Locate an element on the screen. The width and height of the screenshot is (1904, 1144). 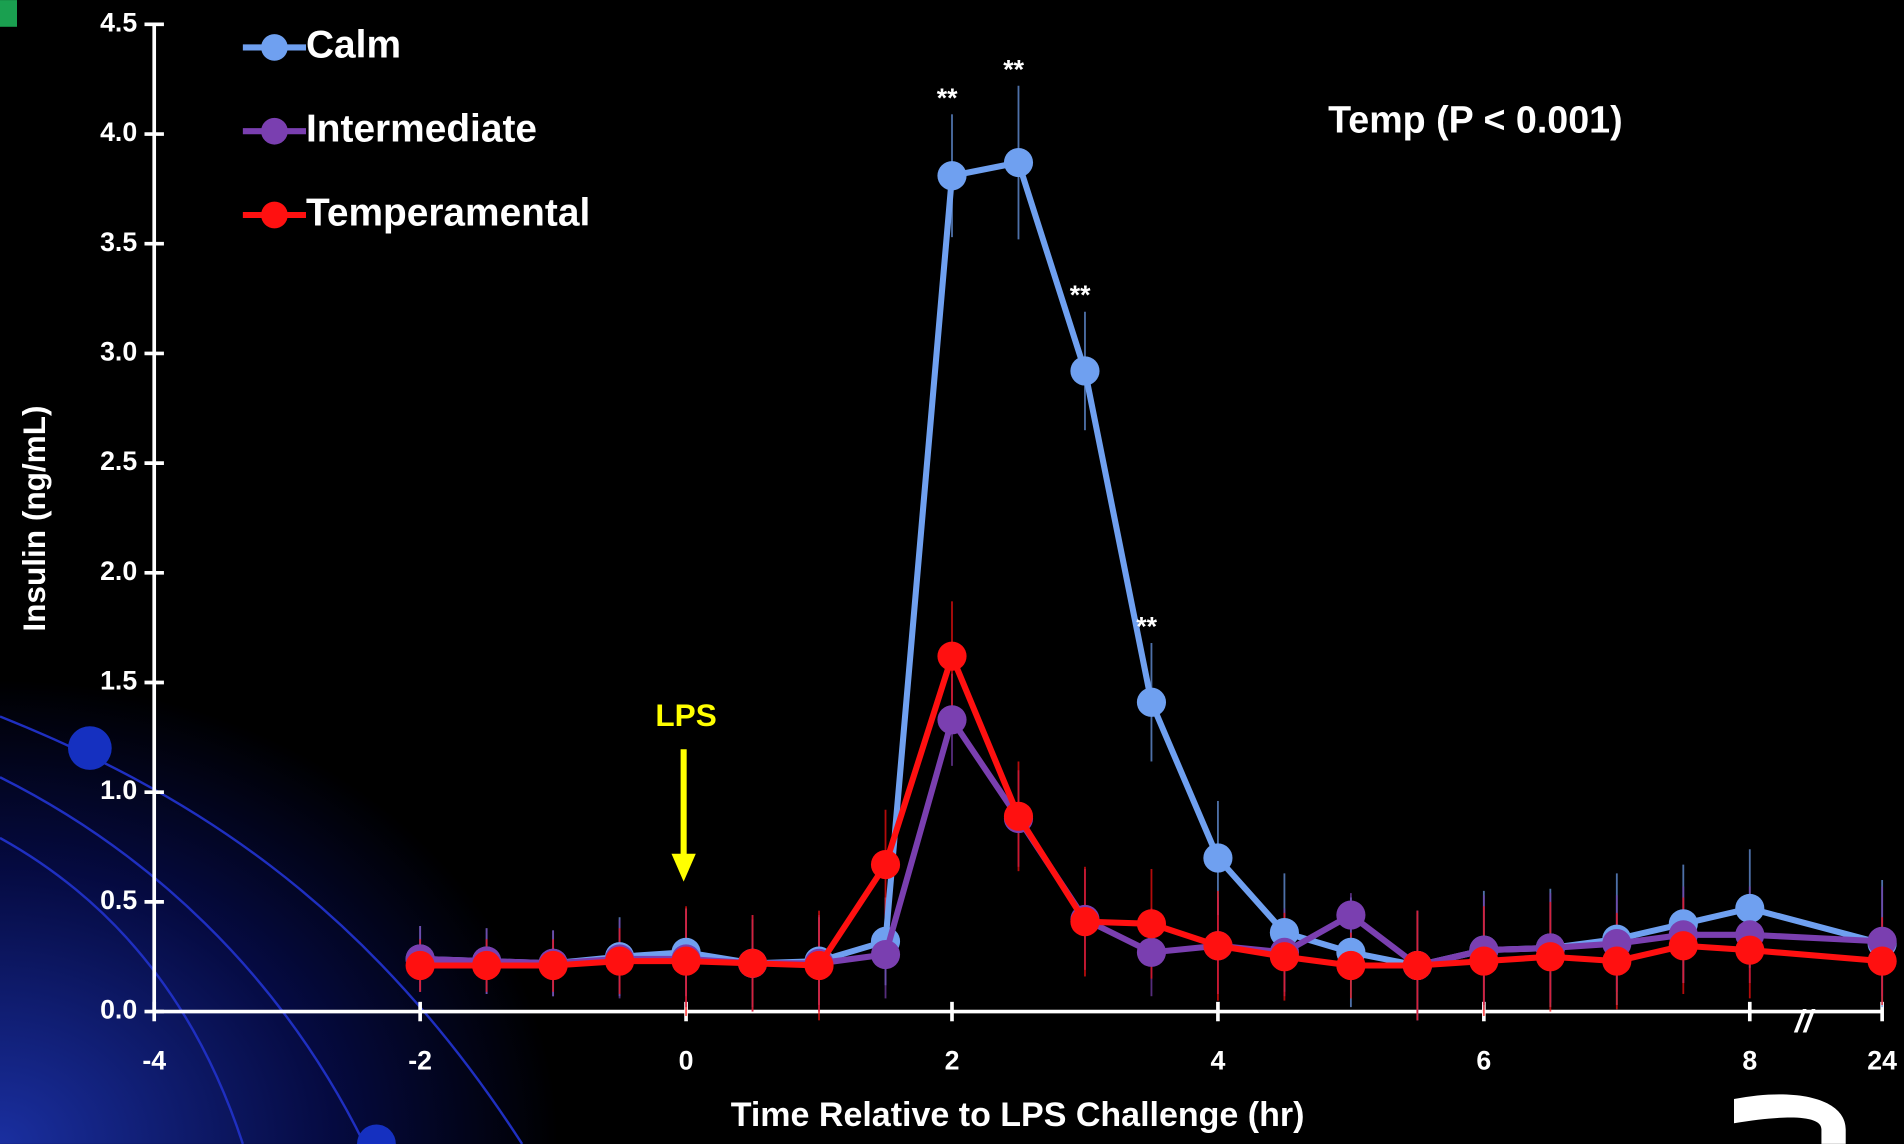
y-tick-label: 4.5 is located at coordinates (118, 22).